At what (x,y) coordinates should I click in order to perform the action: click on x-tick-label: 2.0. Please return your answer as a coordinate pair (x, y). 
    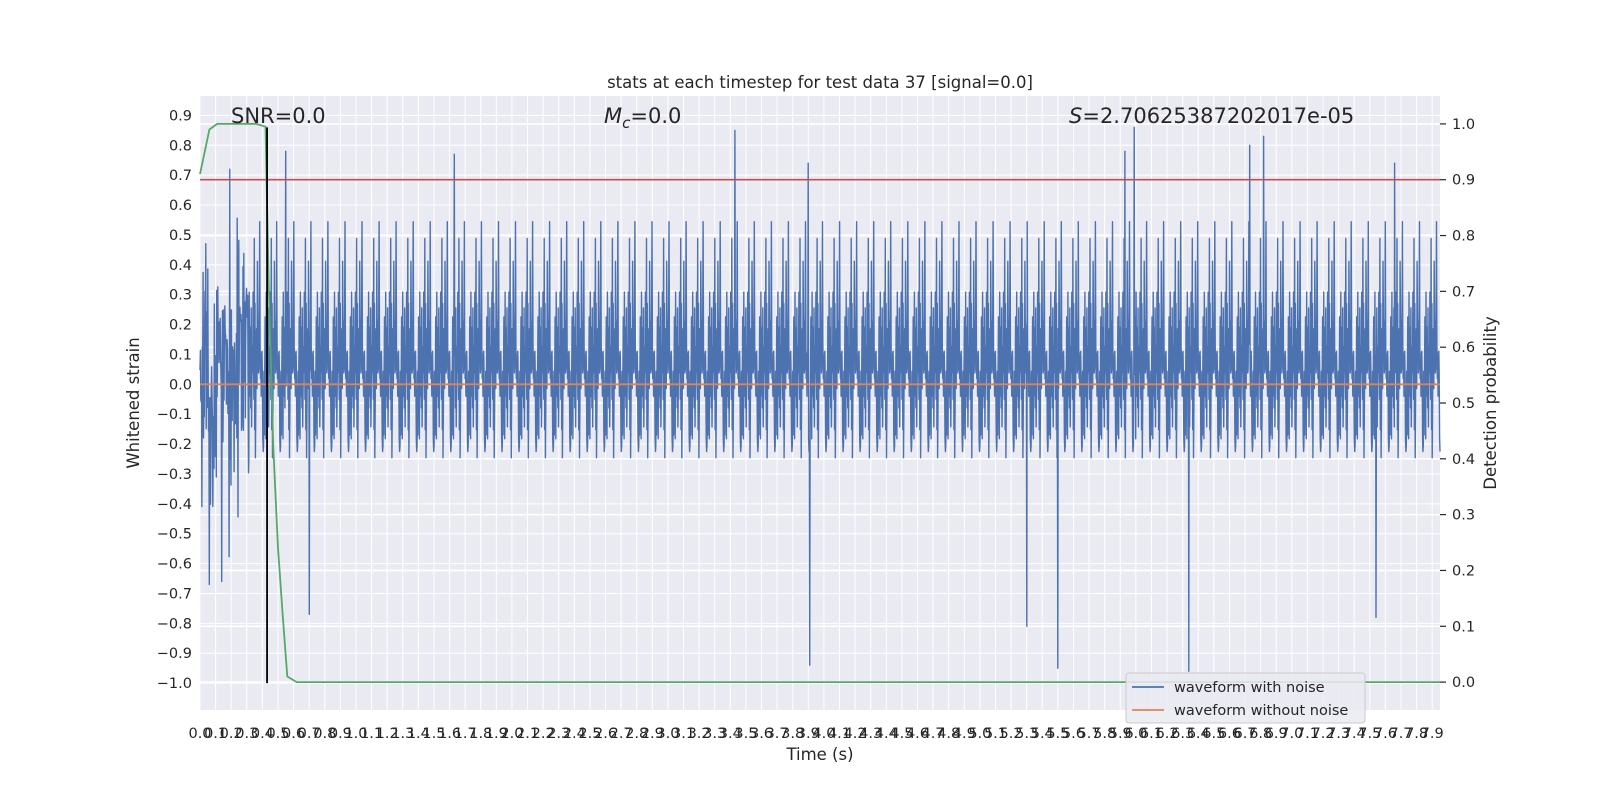
    Looking at the image, I should click on (511, 734).